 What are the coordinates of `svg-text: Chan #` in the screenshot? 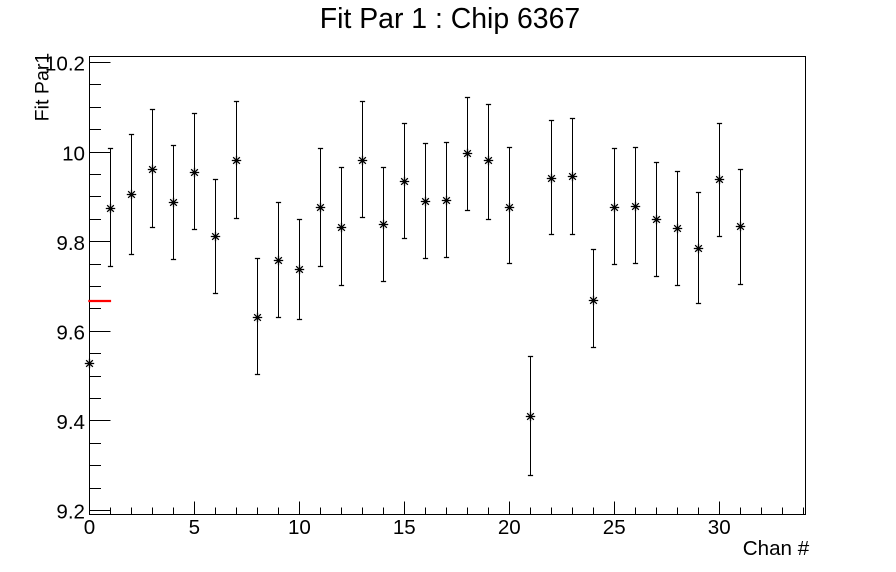 It's located at (776, 548).